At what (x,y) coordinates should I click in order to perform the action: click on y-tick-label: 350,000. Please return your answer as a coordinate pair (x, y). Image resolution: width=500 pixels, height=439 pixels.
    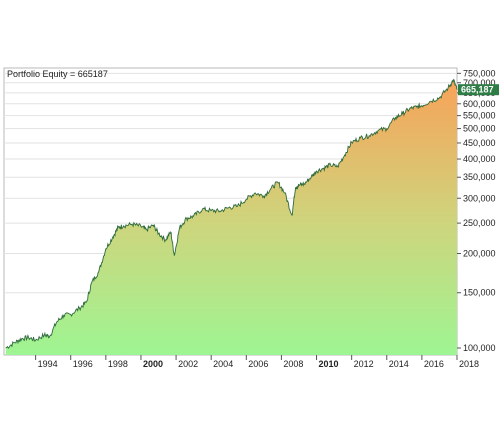
    Looking at the image, I should click on (479, 177).